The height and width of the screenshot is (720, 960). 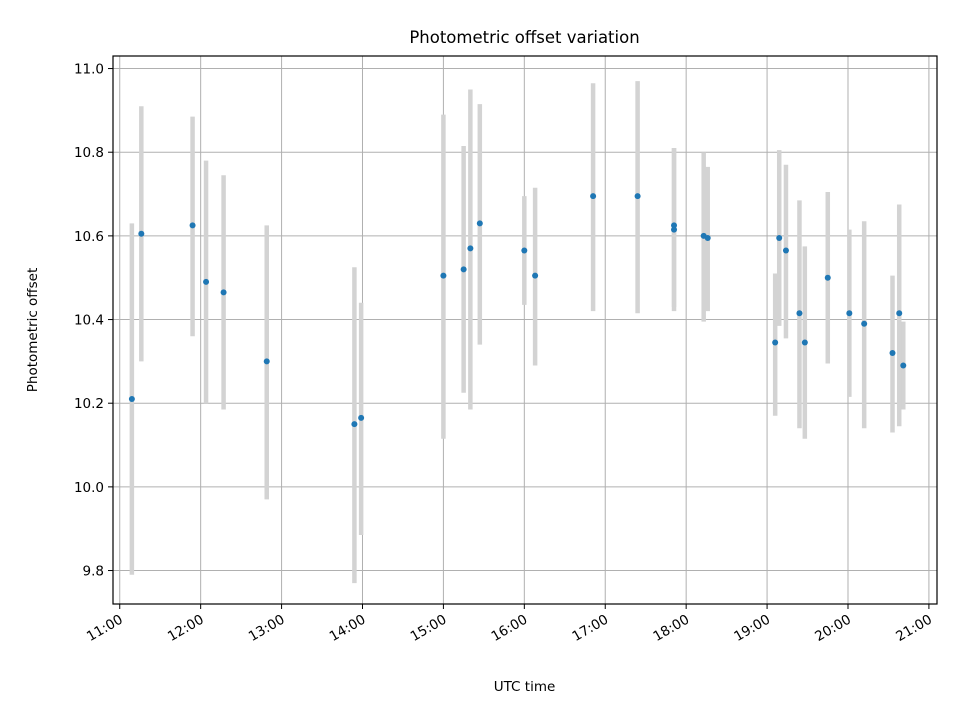 I want to click on y-axis-label: Photometric offset, so click(x=33, y=330).